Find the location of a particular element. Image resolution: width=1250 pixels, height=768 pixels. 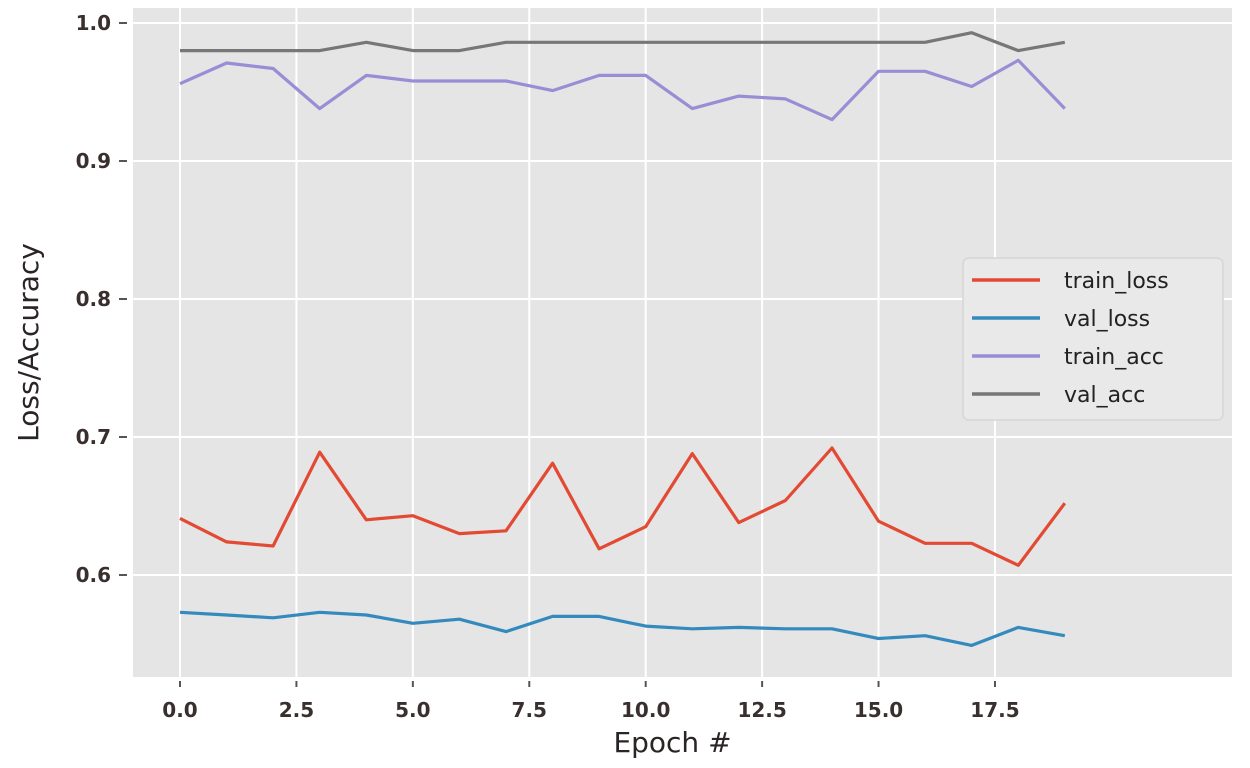

legend-box is located at coordinates (1093, 339).